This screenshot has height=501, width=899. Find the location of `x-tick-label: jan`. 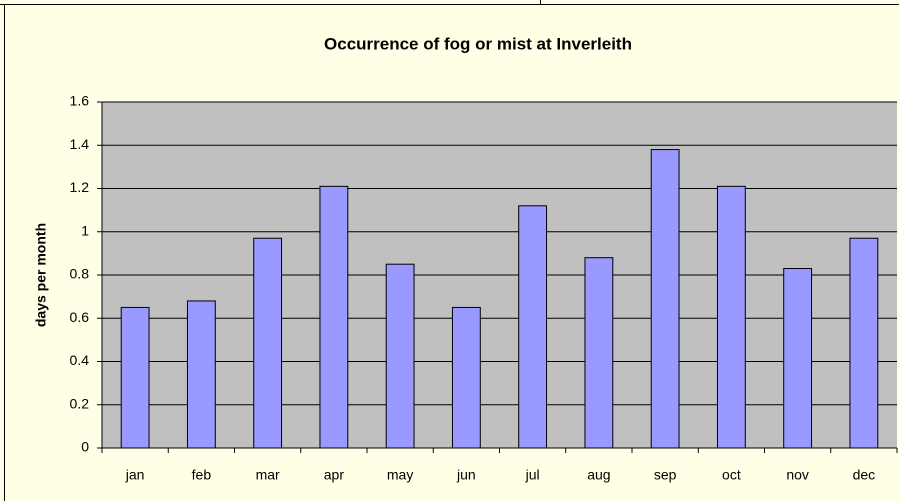

x-tick-label: jan is located at coordinates (135, 475).